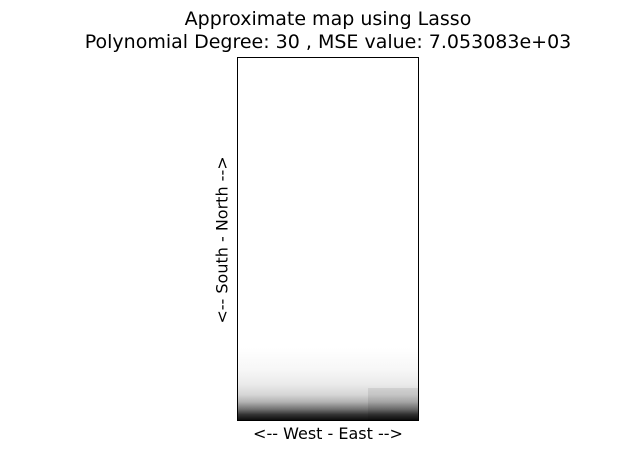 The image size is (640, 473). Describe the element at coordinates (328, 19) in the screenshot. I see `chart-title: Approximate map using Lasso` at that location.